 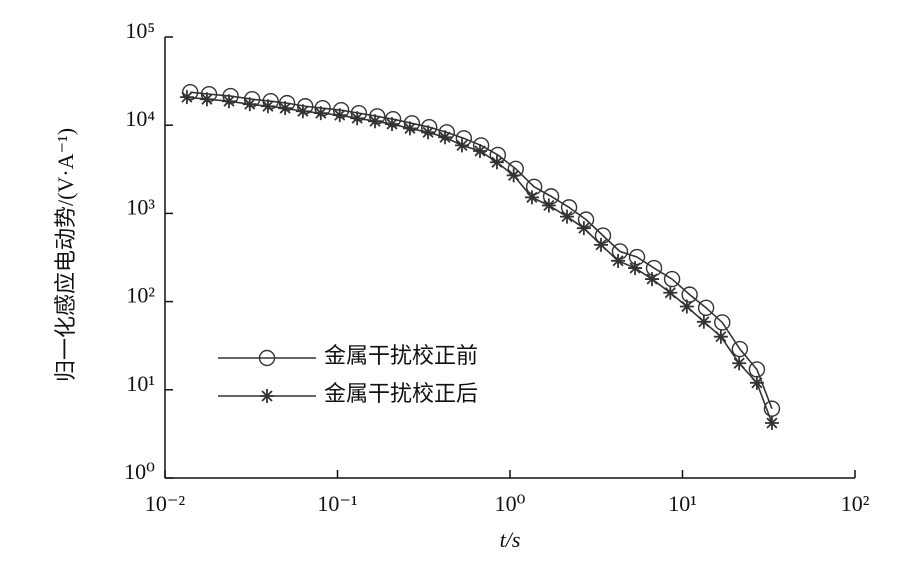 What do you see at coordinates (139, 471) in the screenshot?
I see `y-tick-label: 10⁰` at bounding box center [139, 471].